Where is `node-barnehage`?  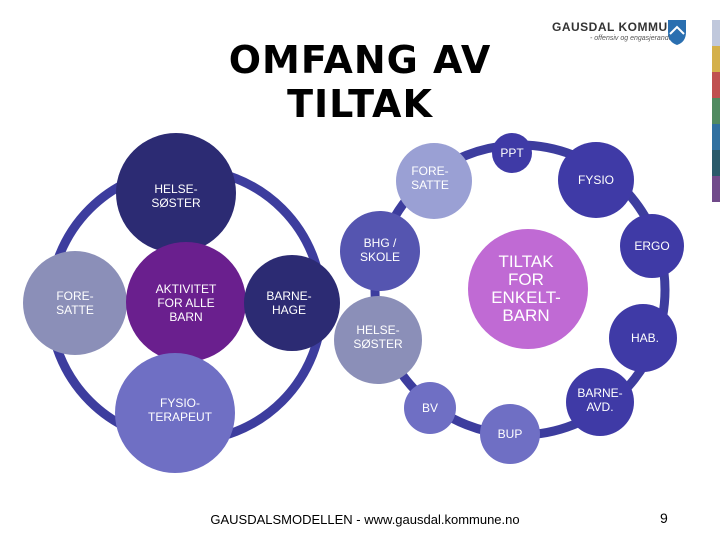
node-barnehage is located at coordinates (292, 303).